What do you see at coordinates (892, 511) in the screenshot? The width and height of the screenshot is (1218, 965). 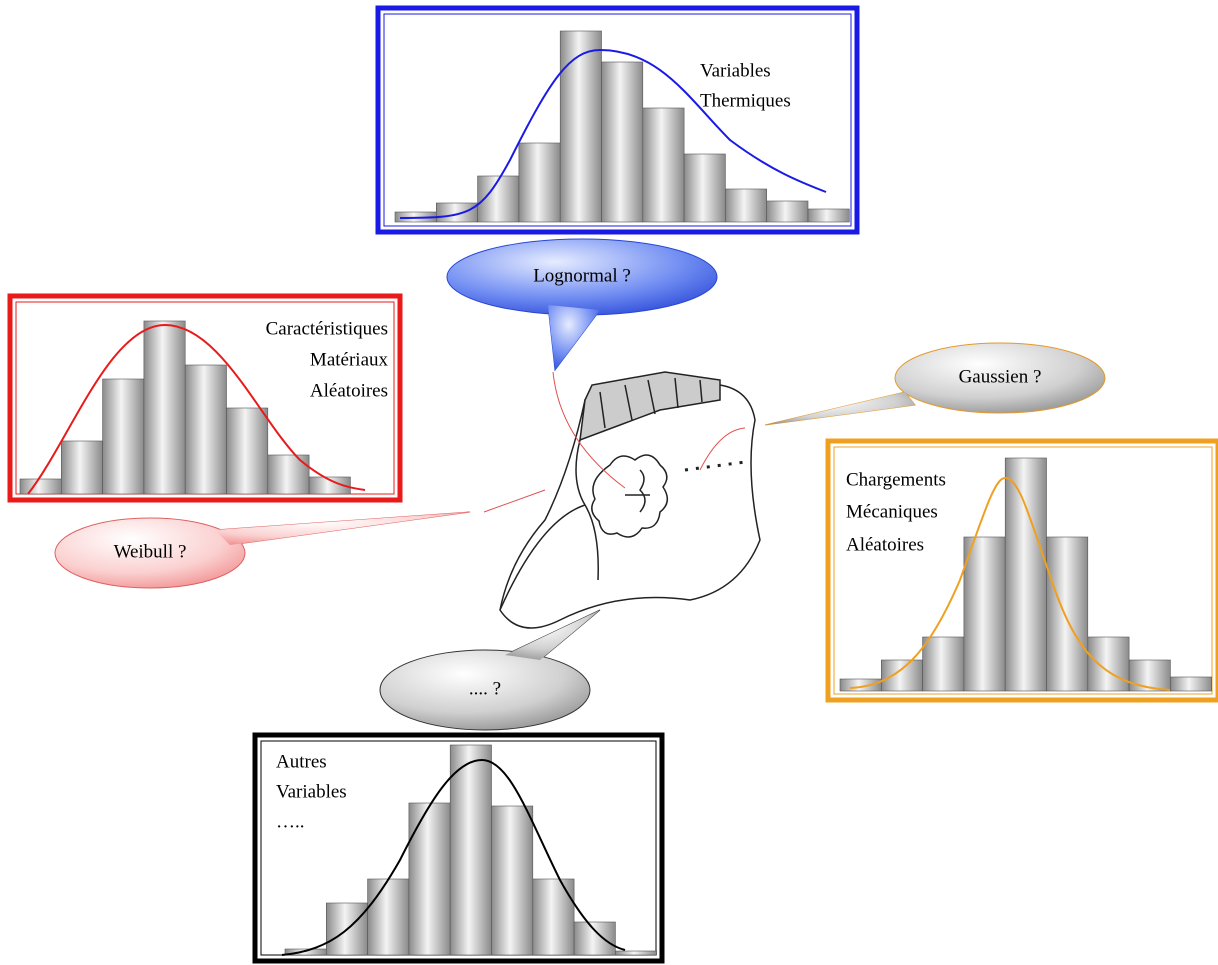 I see `panel-label: Mécaniques` at bounding box center [892, 511].